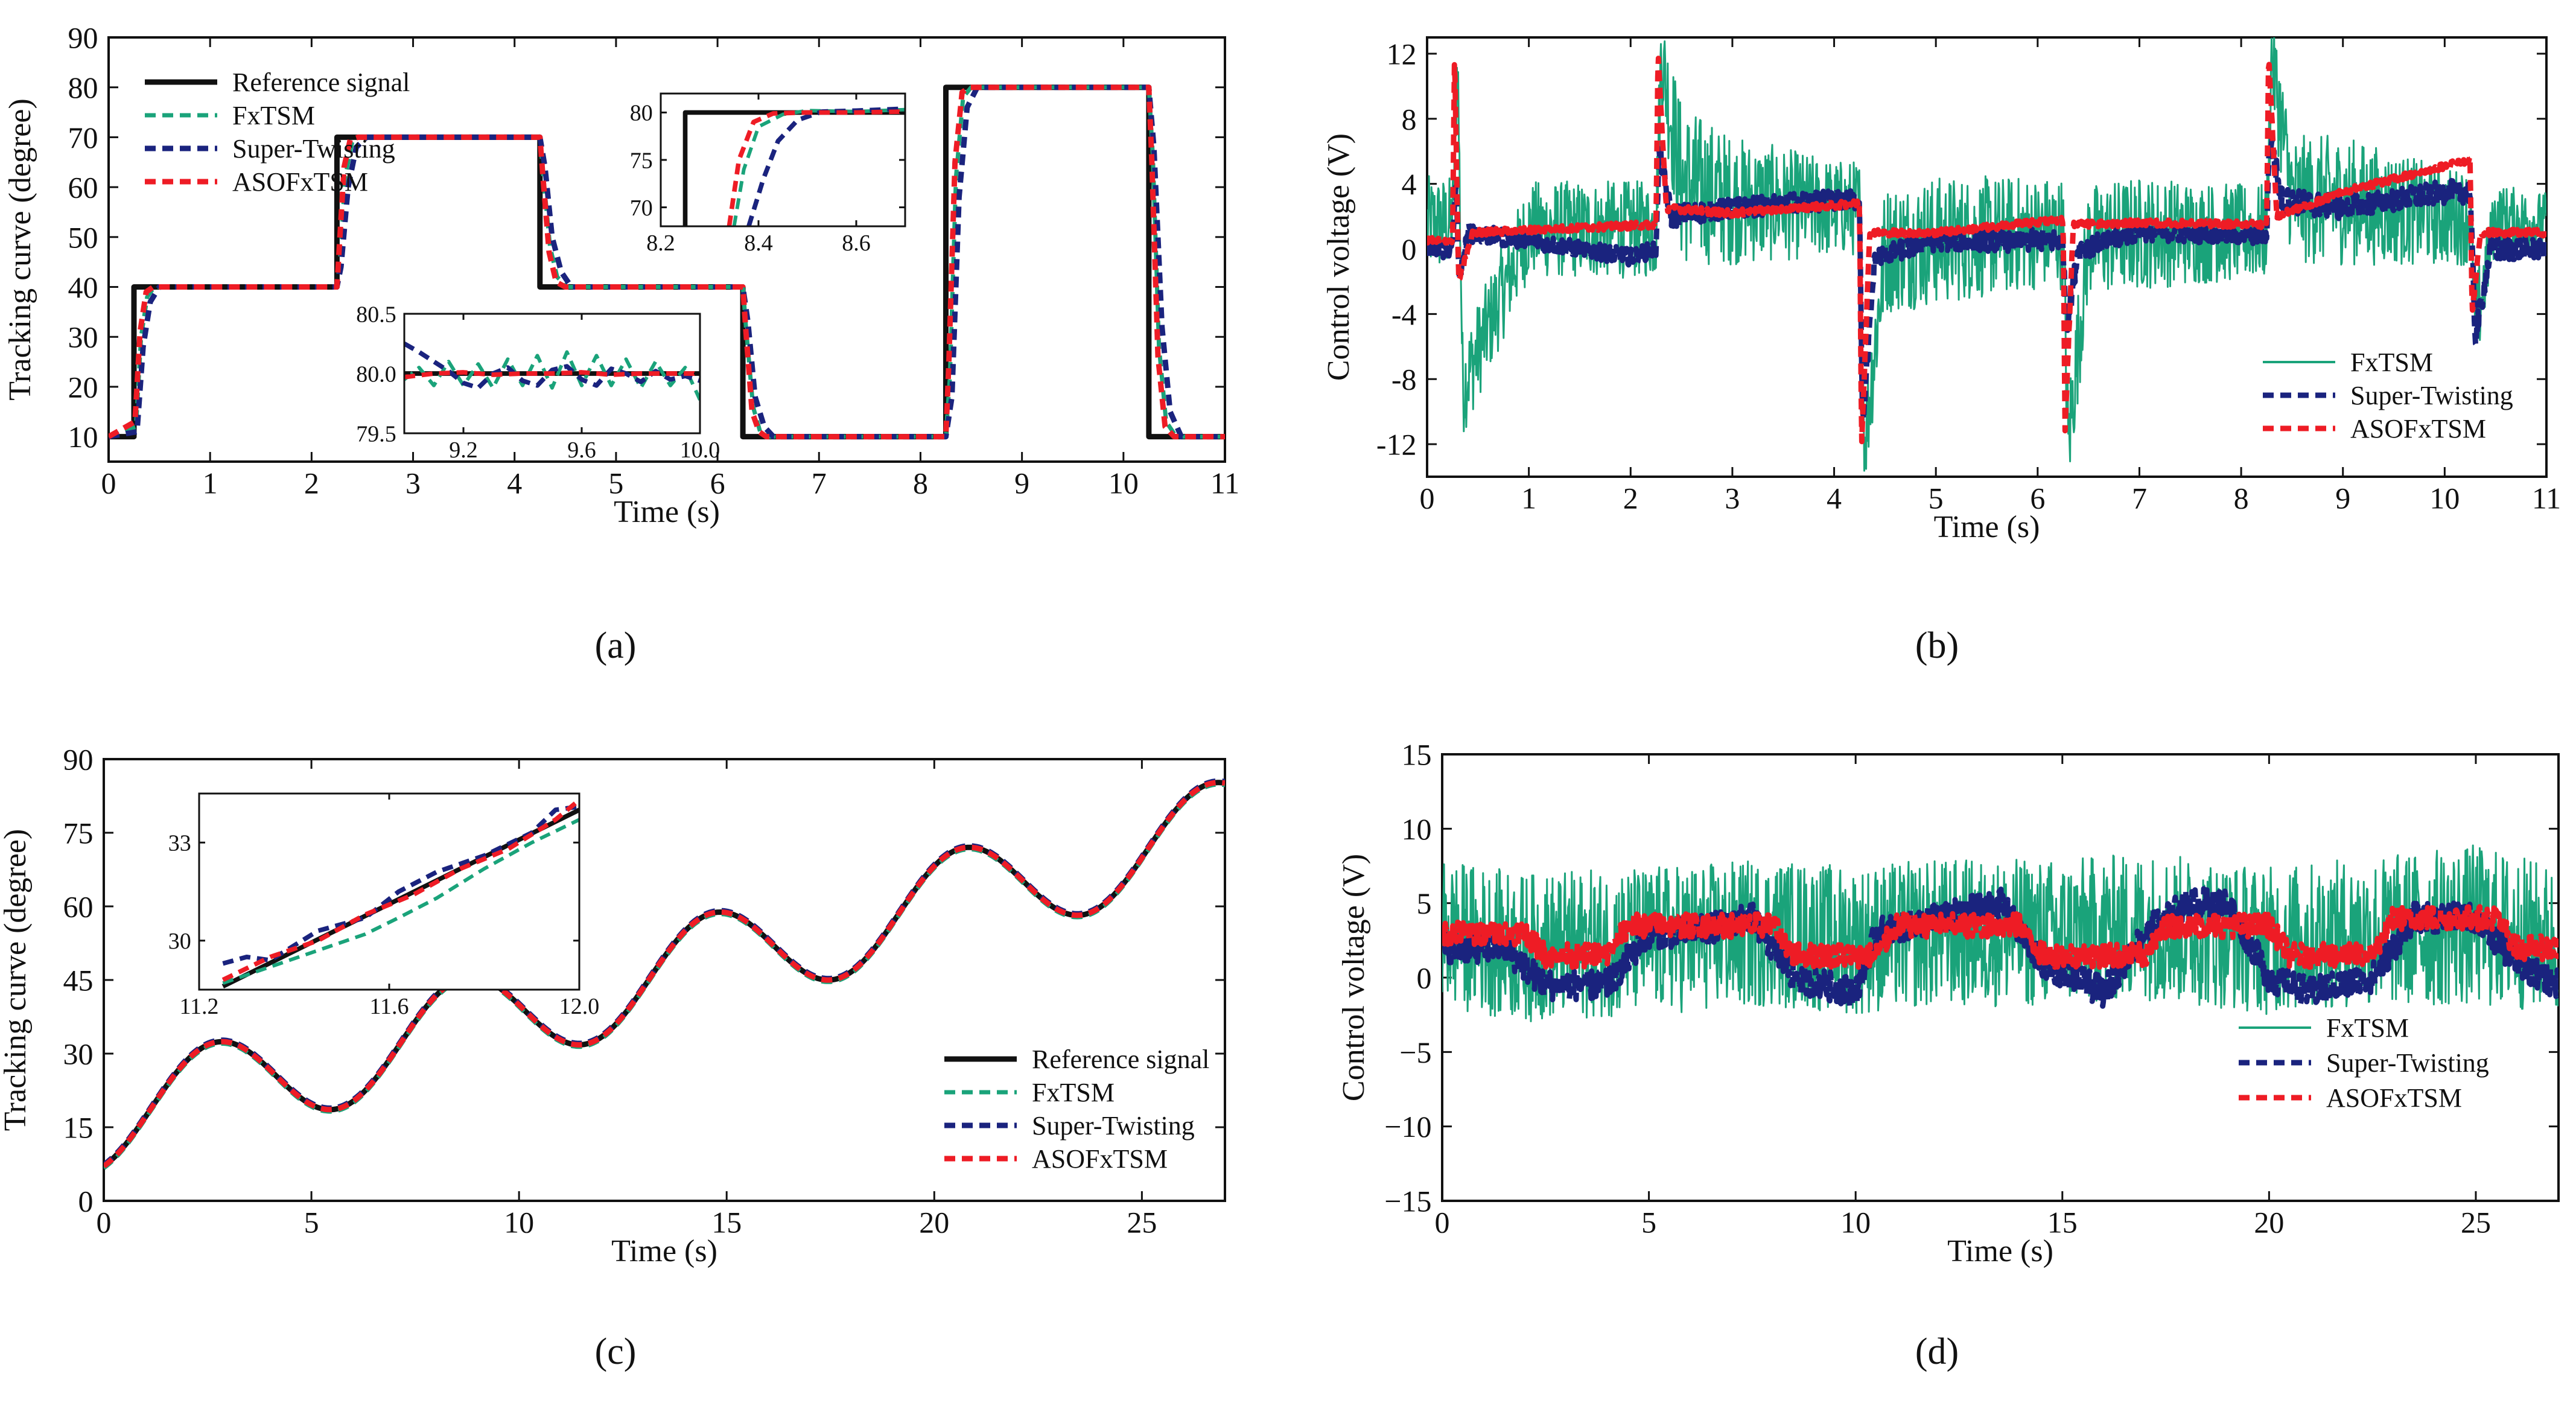  Describe the element at coordinates (376, 434) in the screenshot. I see `inset-y-tick-label: 79.5` at that location.